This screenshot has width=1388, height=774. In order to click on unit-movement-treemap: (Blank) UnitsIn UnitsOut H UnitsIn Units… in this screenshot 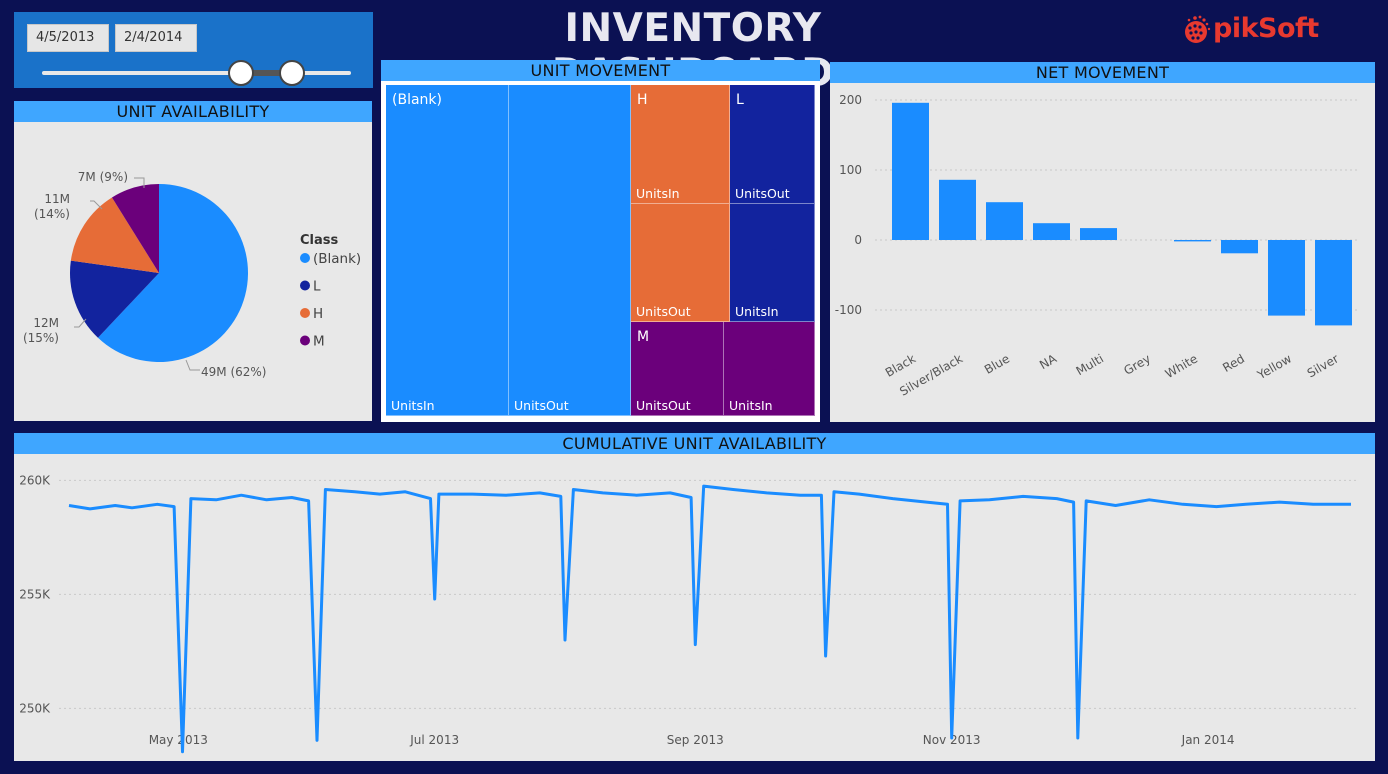, I will do `click(600, 250)`.